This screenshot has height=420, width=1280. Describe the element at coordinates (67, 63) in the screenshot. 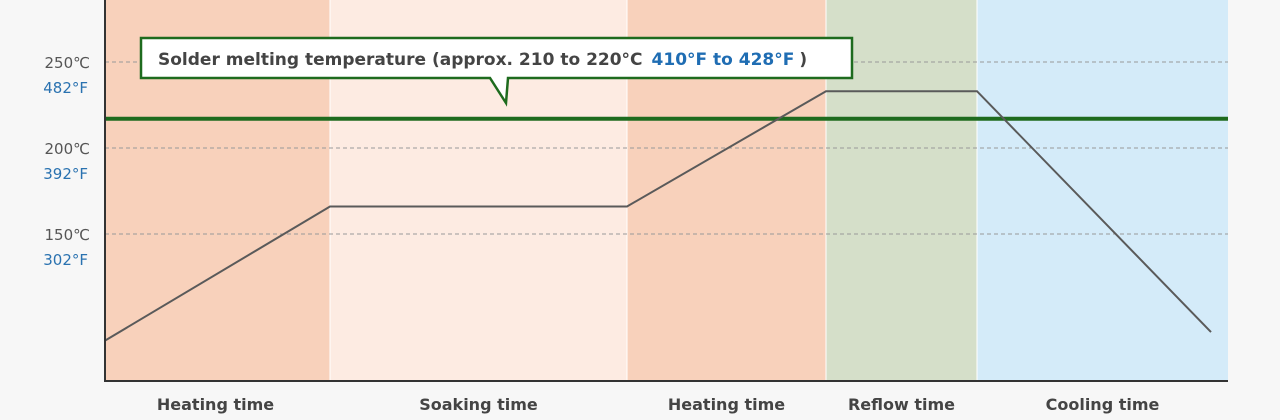

I see `y-tick-label-c: 250℃` at that location.